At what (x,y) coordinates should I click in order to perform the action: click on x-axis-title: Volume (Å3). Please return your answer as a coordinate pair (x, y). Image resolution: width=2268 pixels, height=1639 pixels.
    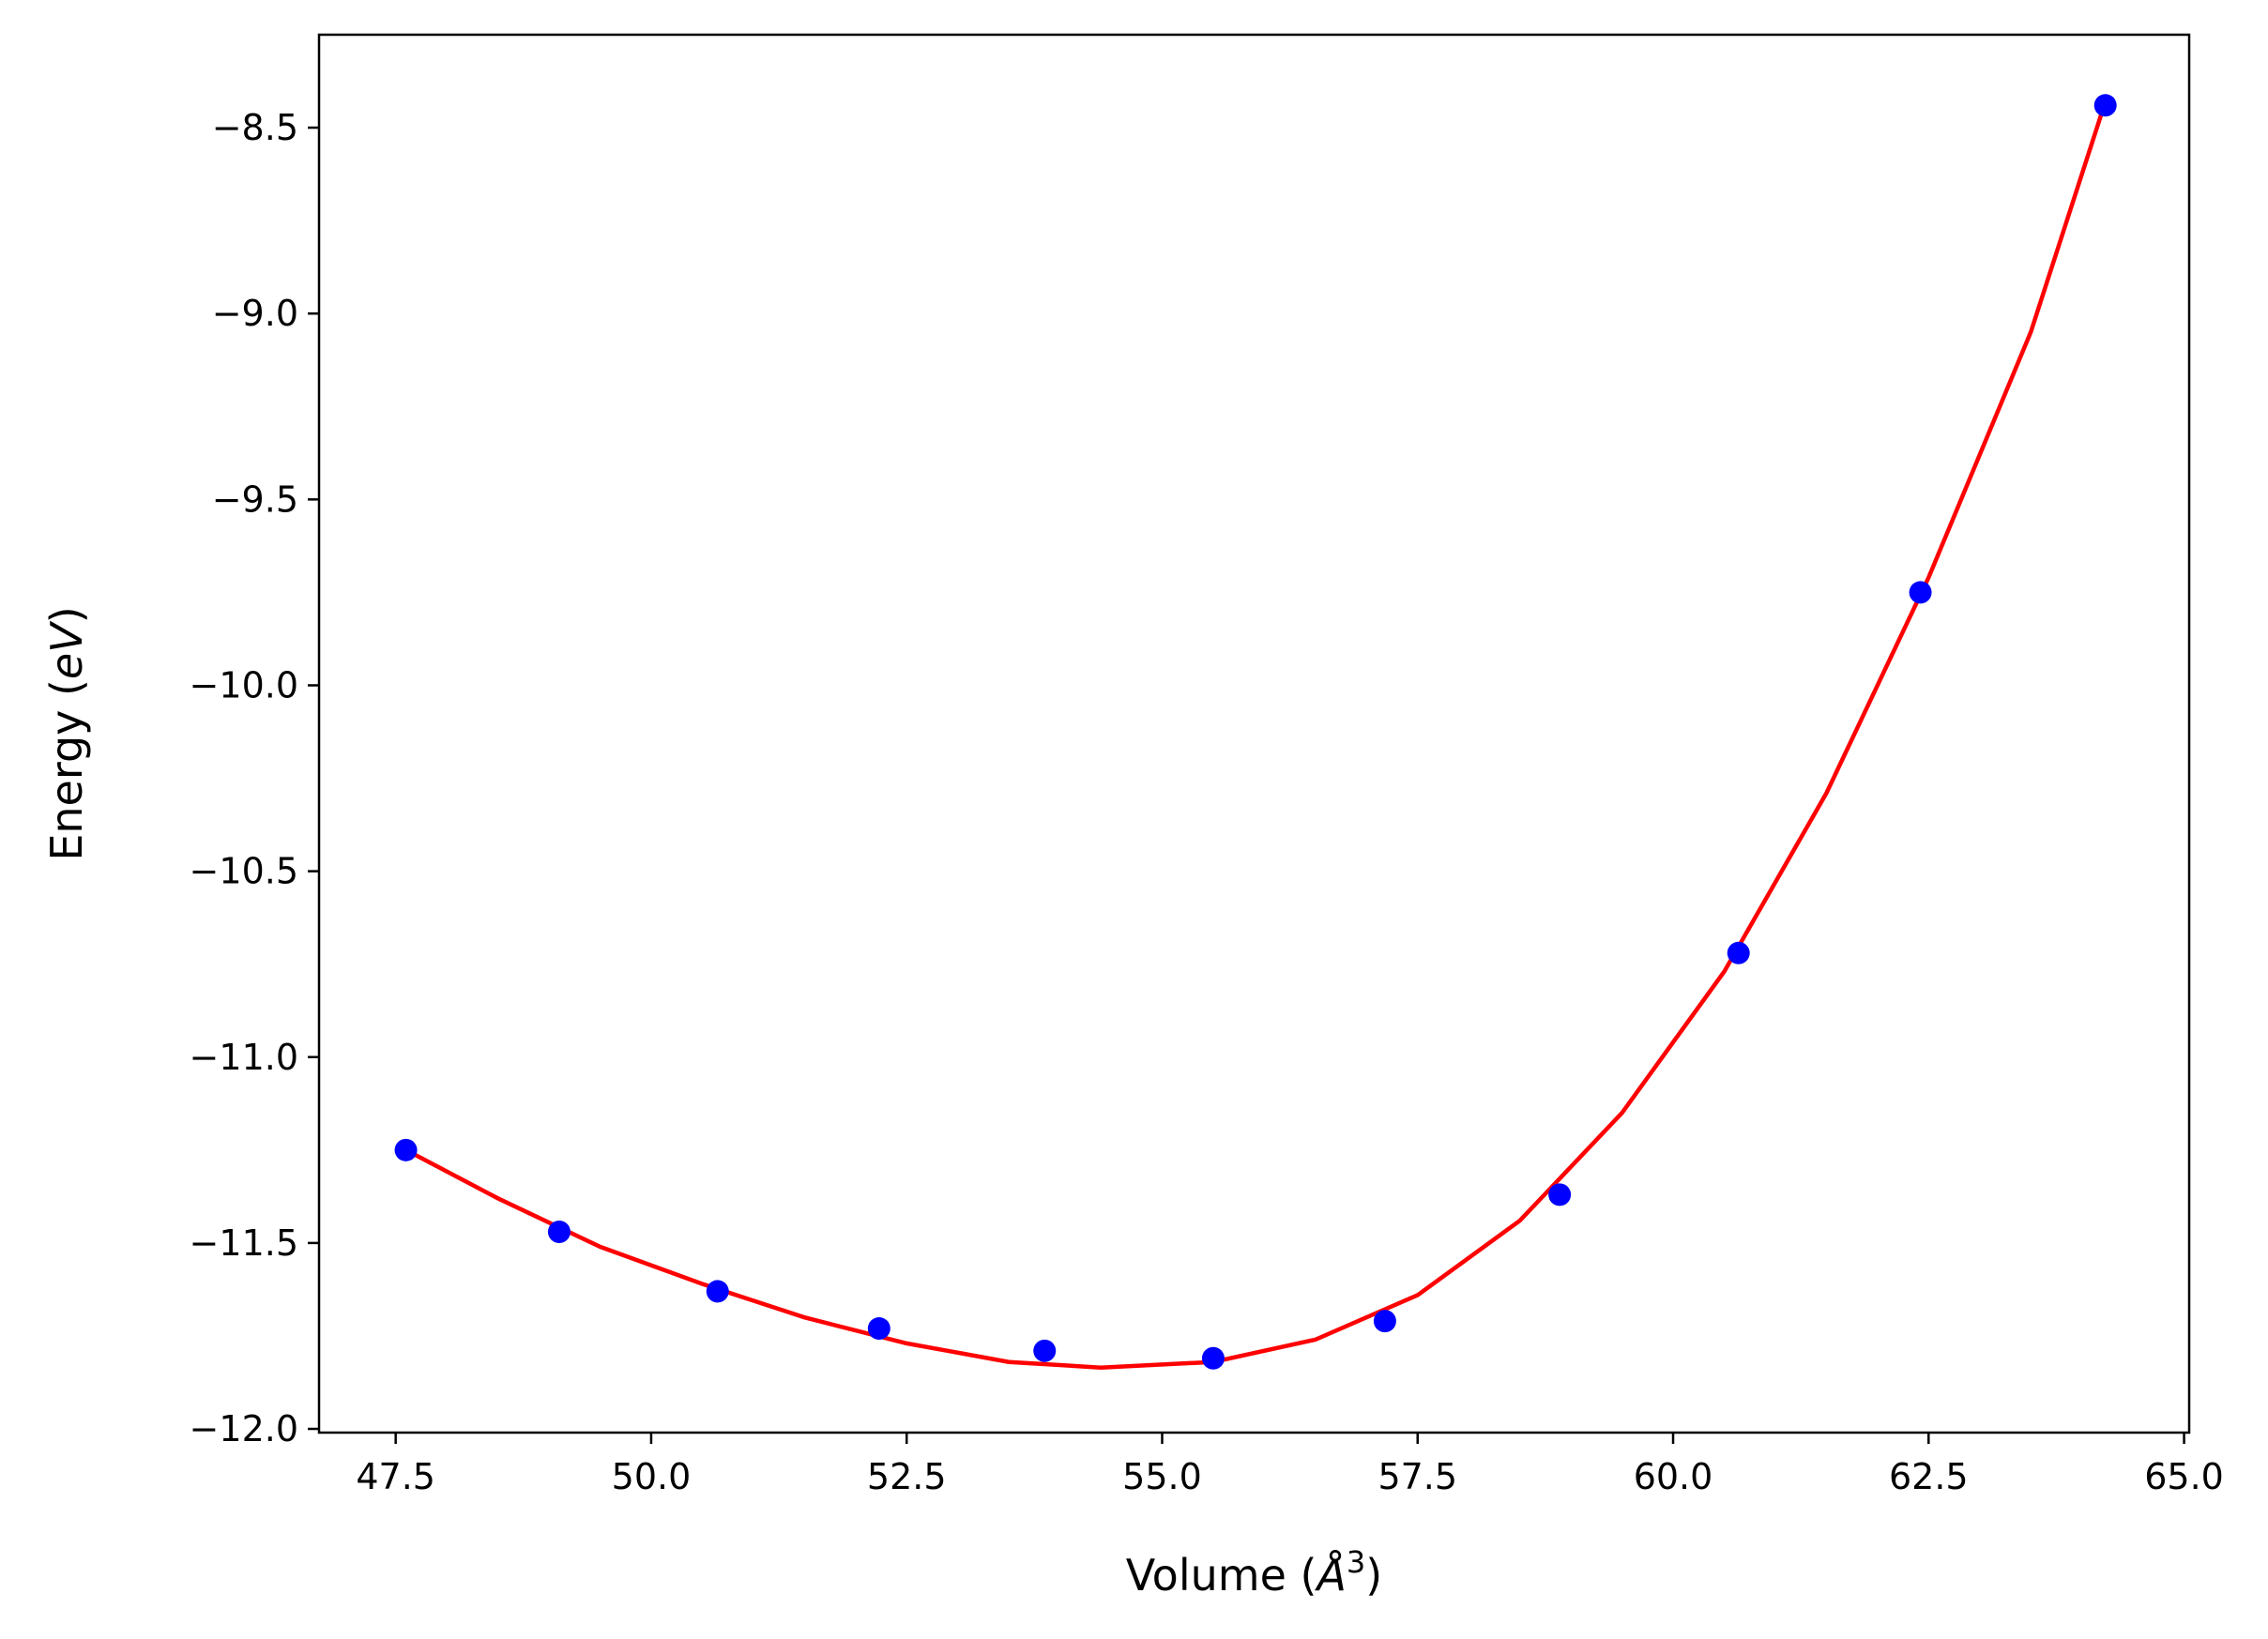
    Looking at the image, I should click on (1254, 1572).